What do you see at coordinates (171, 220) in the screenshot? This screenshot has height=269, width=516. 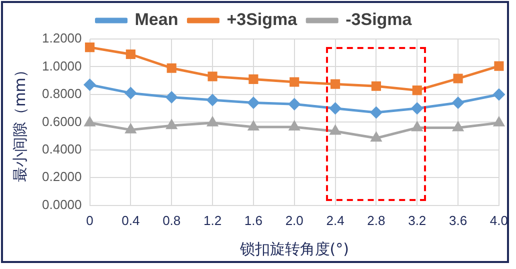 I see `x-tick-label: 0.8` at bounding box center [171, 220].